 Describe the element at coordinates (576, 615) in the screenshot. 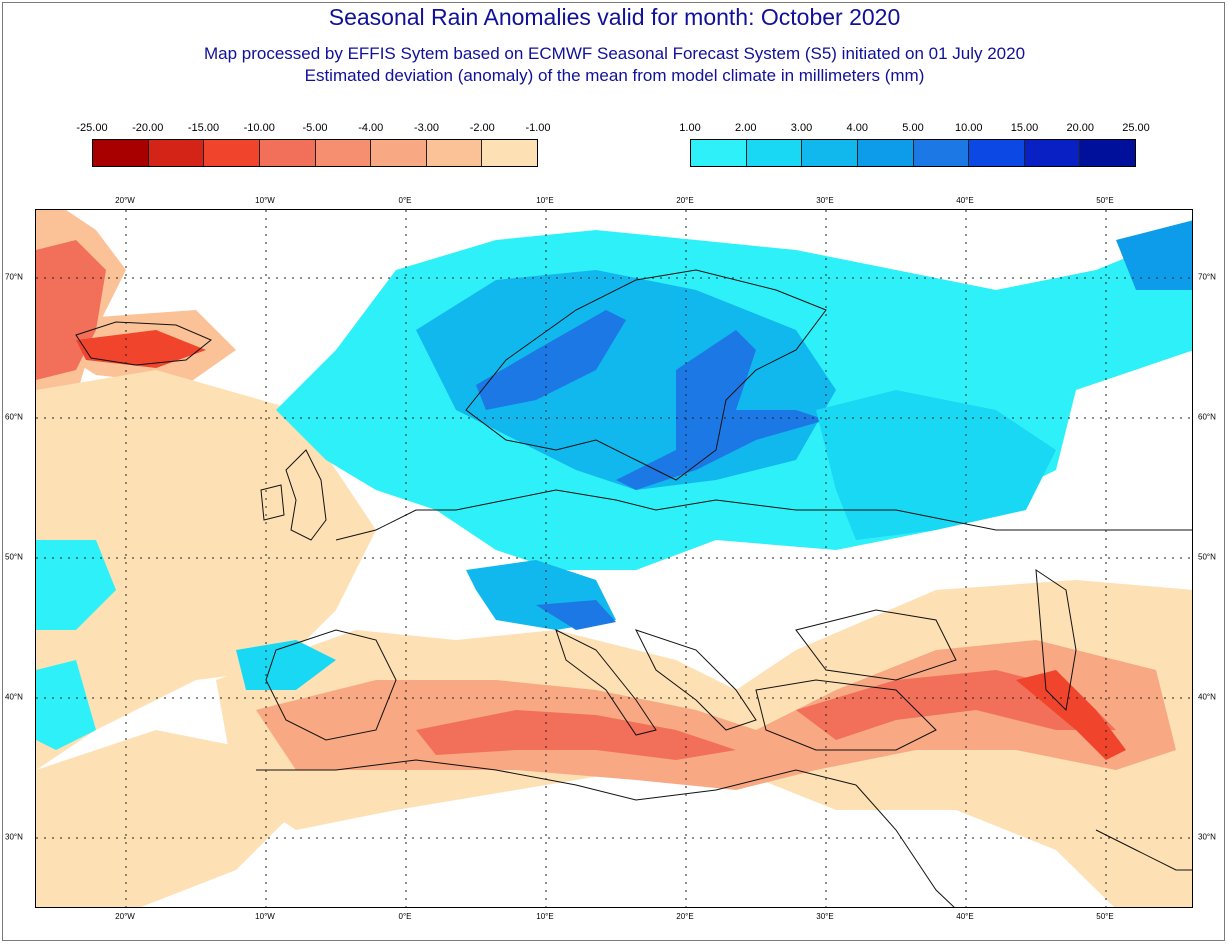

I see `wet-region-alps-core` at that location.